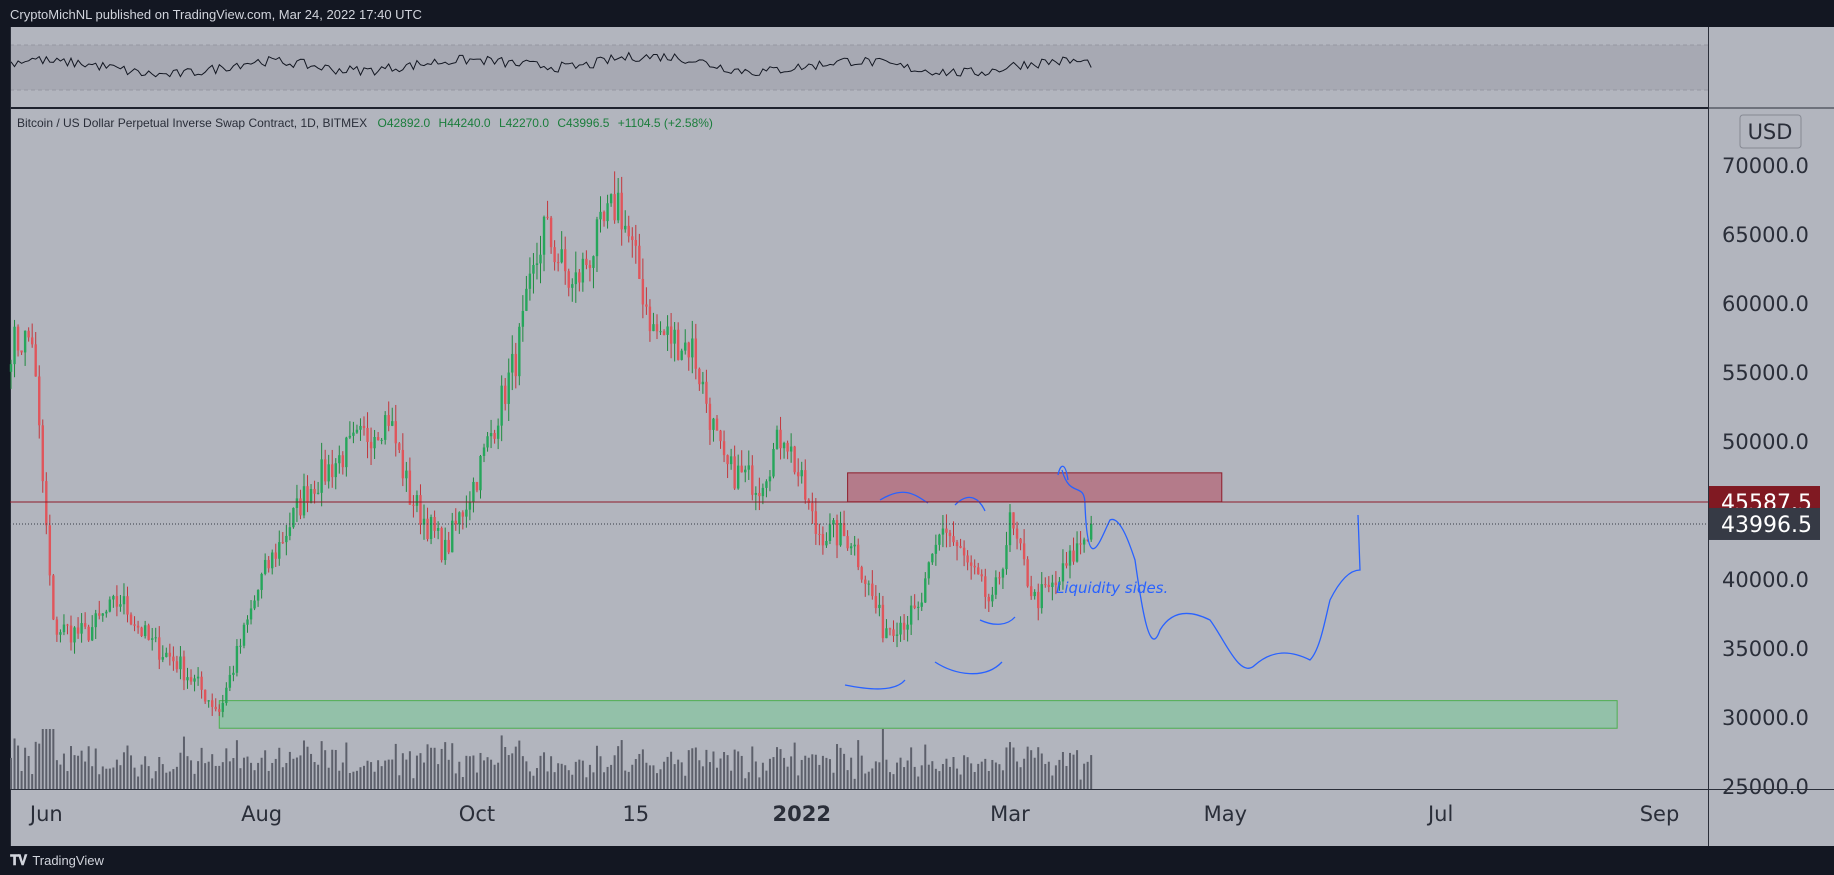  I want to click on tradingview-logo-icon: 𝐓𝐕, so click(18, 860).